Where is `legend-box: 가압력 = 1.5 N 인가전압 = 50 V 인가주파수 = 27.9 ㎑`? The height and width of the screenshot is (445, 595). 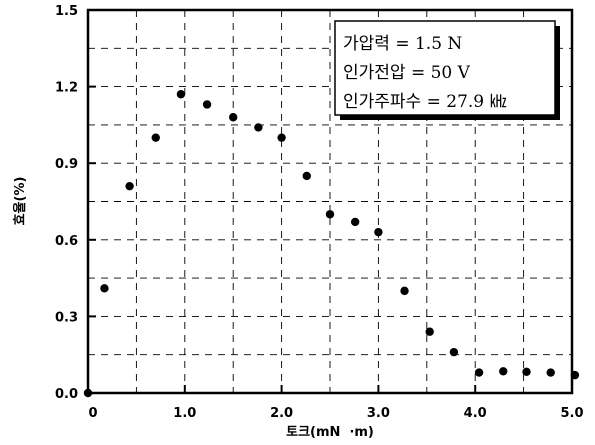 legend-box: 가압력 = 1.5 N 인가전압 = 50 V 인가주파수 = 27.9 ㎑ is located at coordinates (447, 70).